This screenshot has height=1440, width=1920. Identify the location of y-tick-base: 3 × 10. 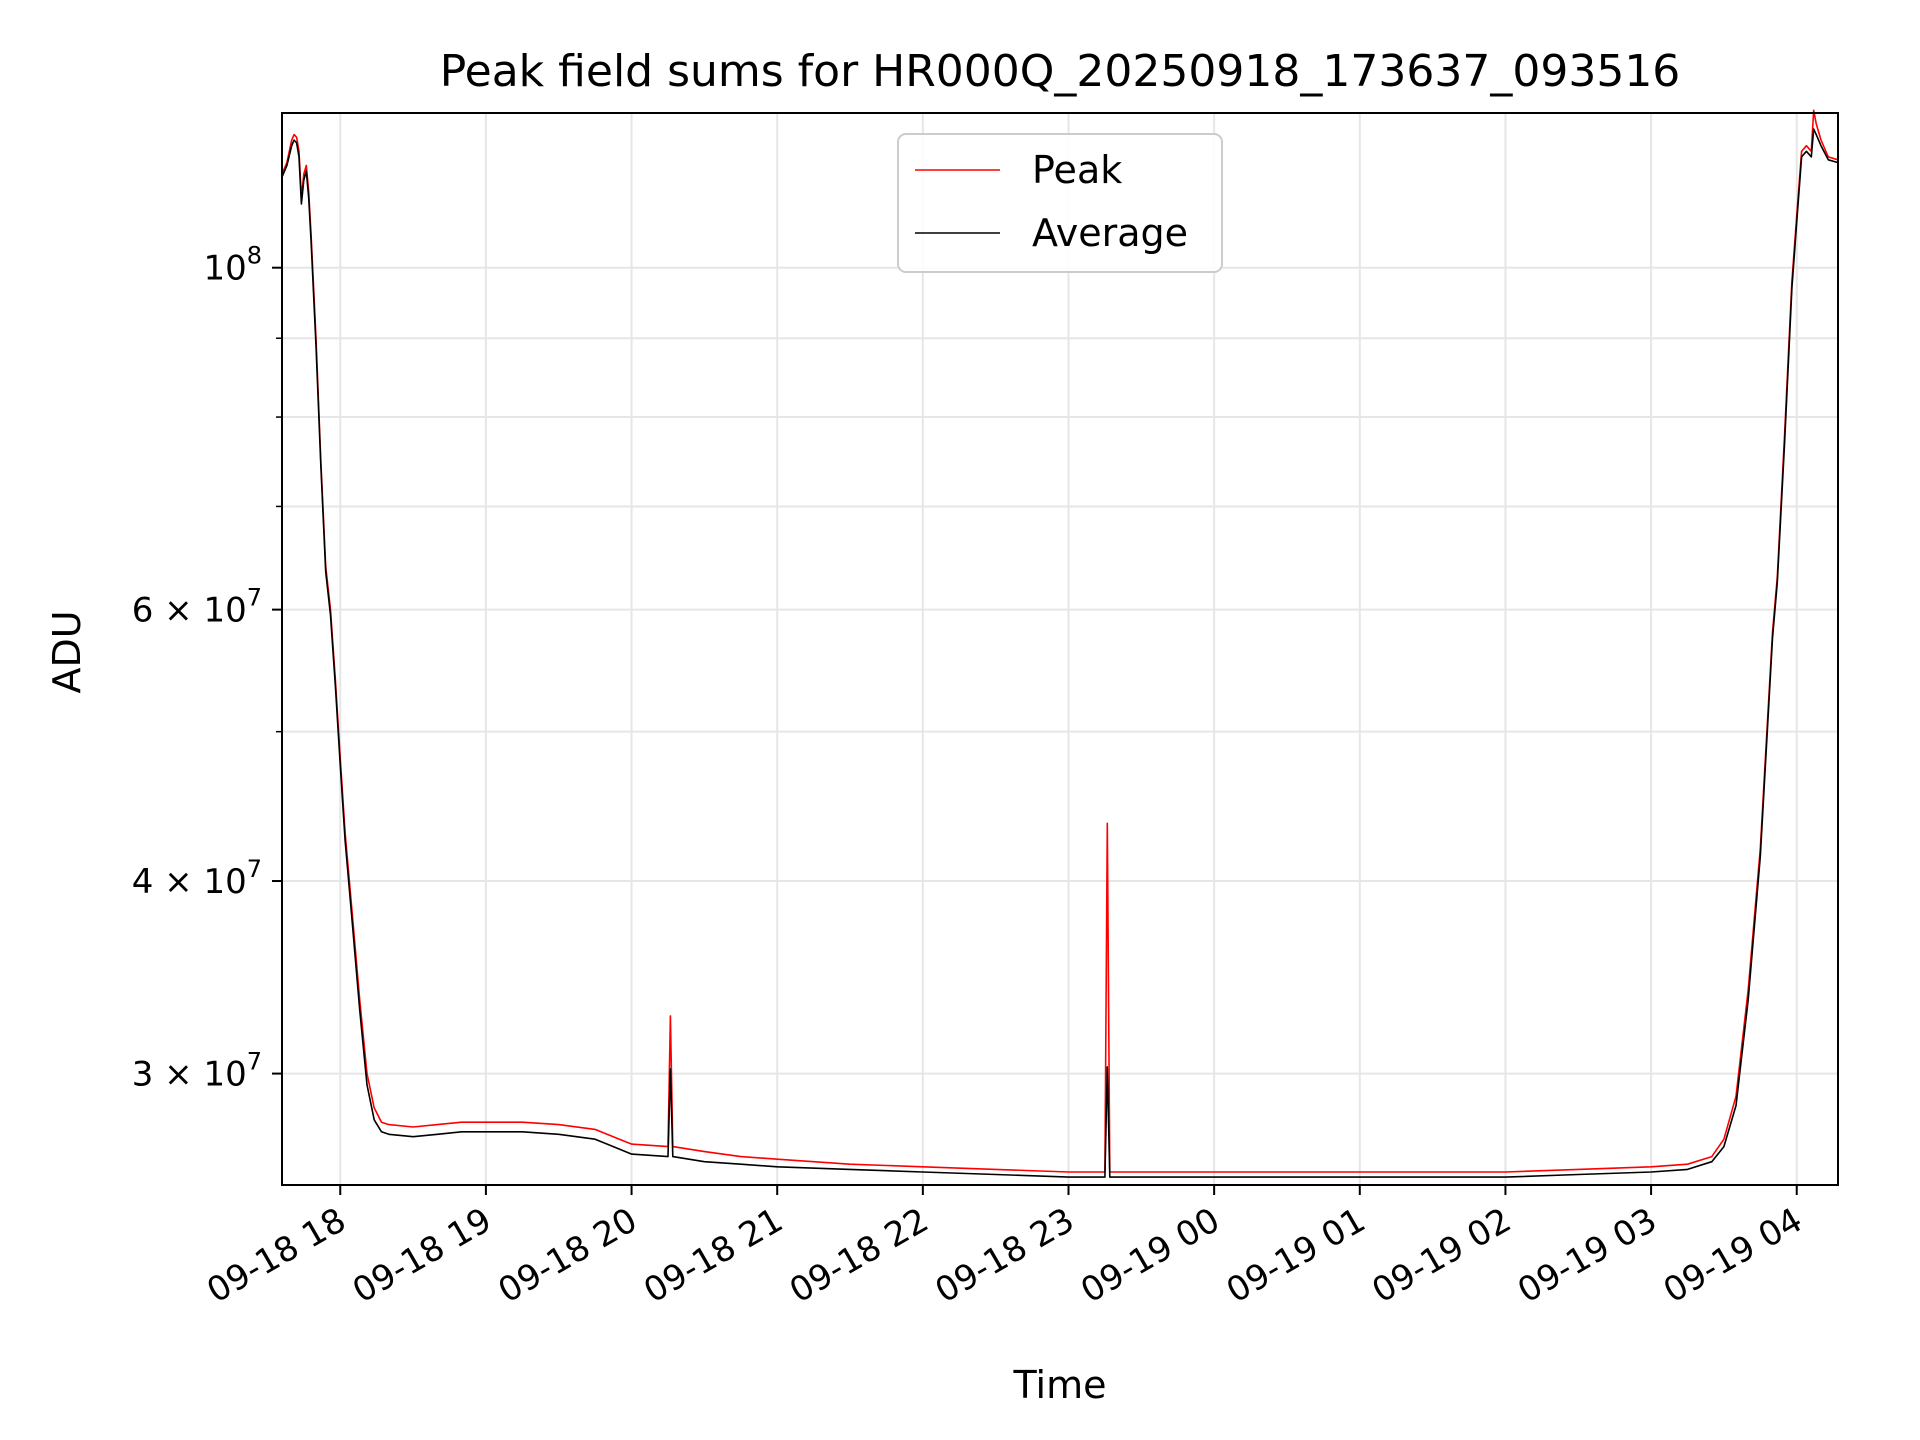
(189, 1075).